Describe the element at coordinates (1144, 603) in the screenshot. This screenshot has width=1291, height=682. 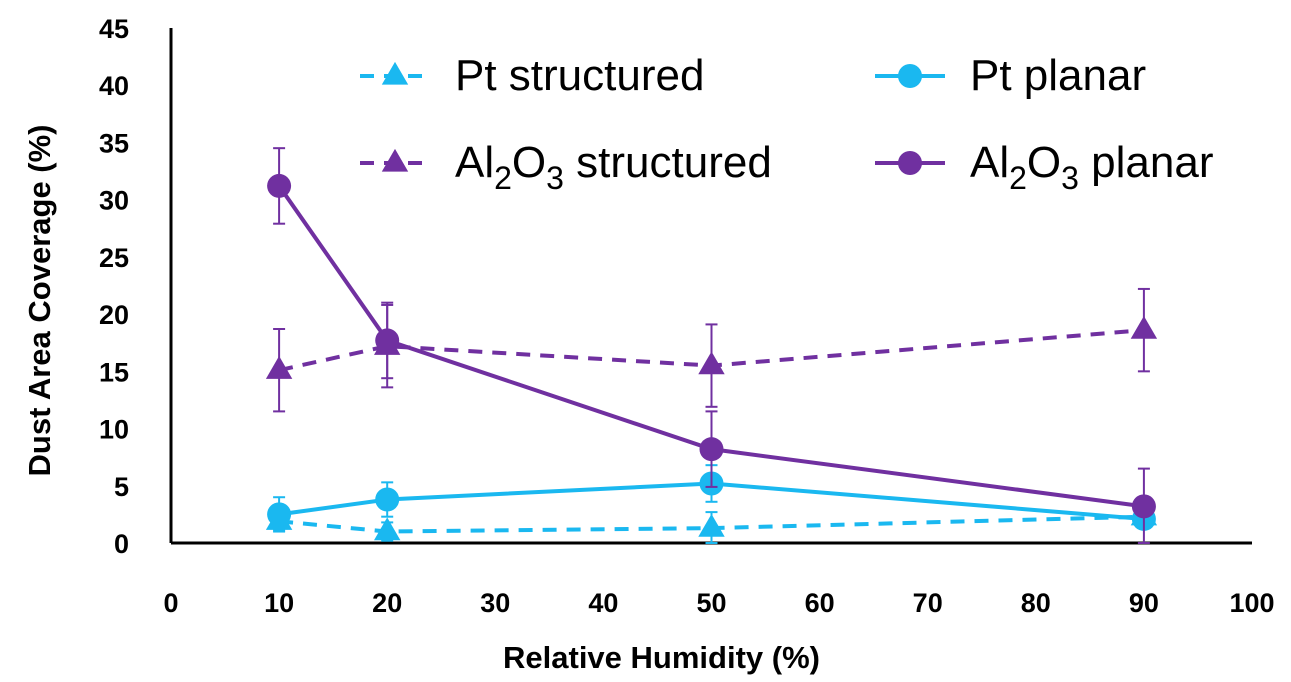
I see `x-tick-label: 90` at that location.